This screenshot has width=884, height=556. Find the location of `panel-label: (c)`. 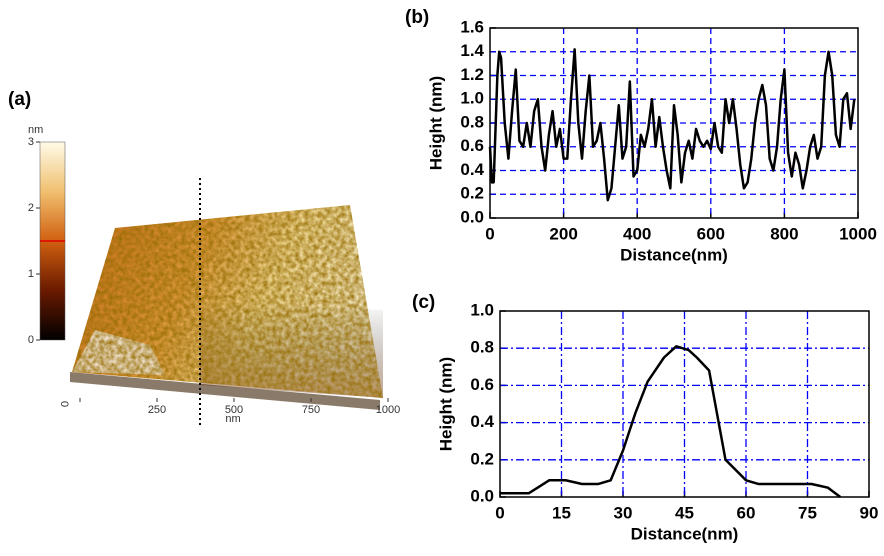

panel-label: (c) is located at coordinates (423, 302).